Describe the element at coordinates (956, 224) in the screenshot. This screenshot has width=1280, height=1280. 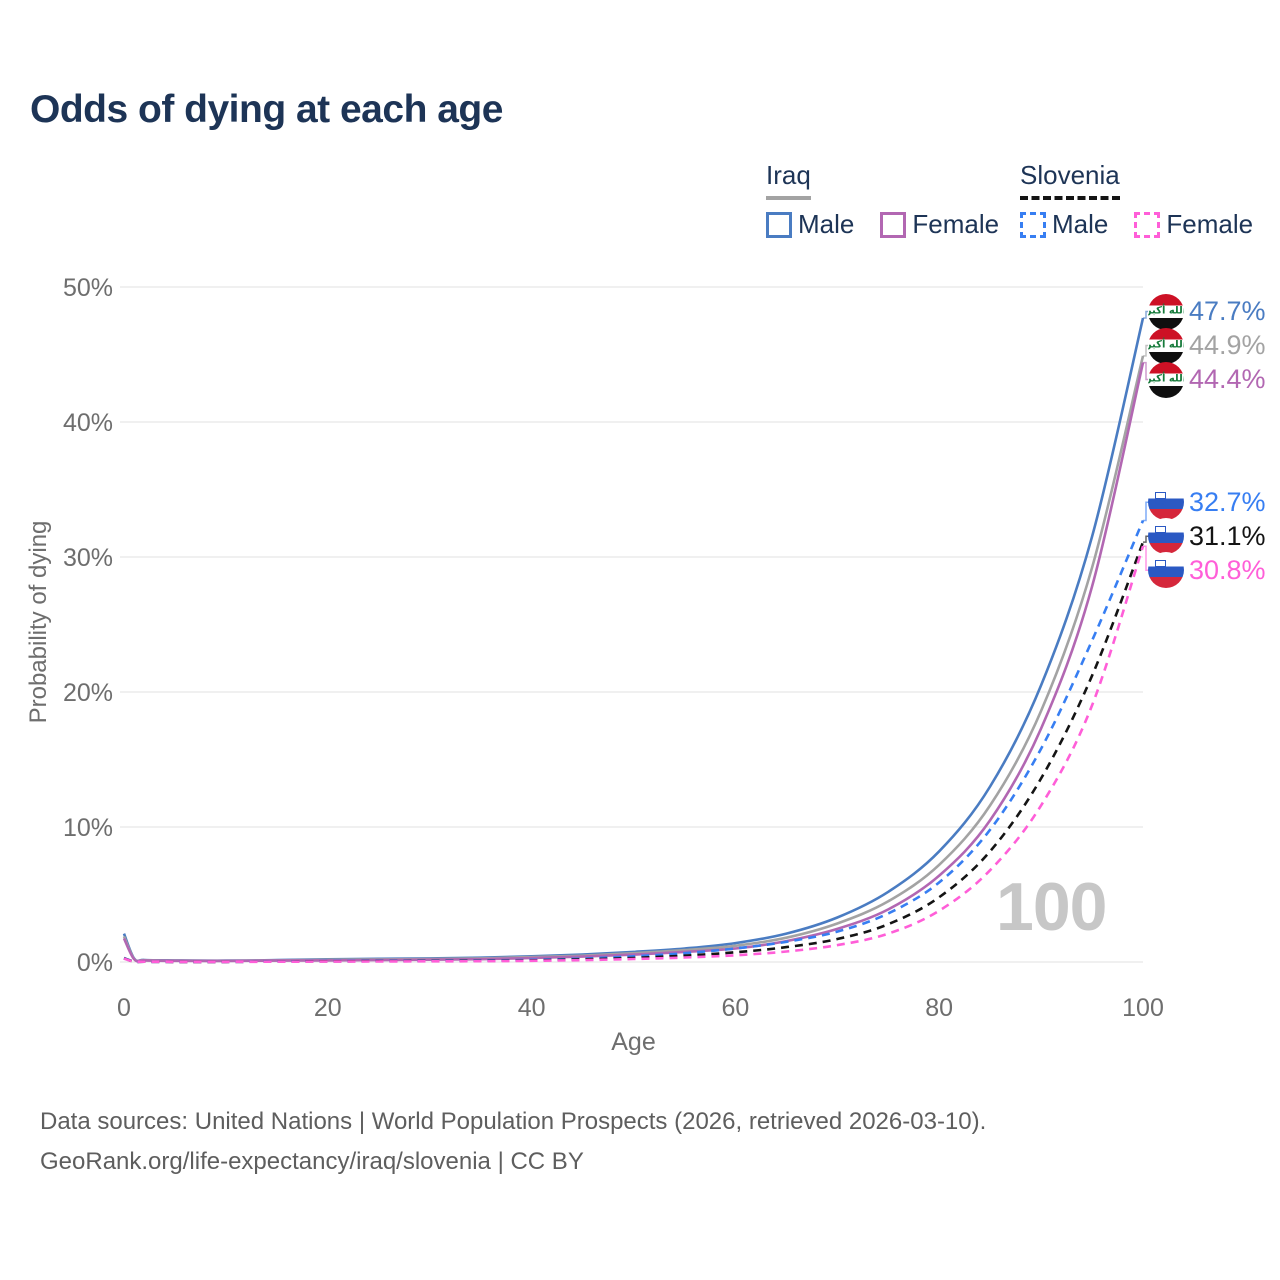
I see `legend-label-iraq-female: Female` at that location.